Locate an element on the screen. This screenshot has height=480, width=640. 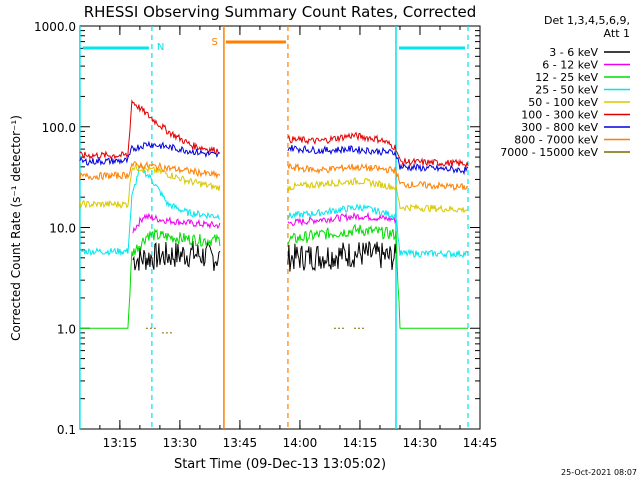
legend-label-3: 25 - 50 keV is located at coordinates (566, 90).